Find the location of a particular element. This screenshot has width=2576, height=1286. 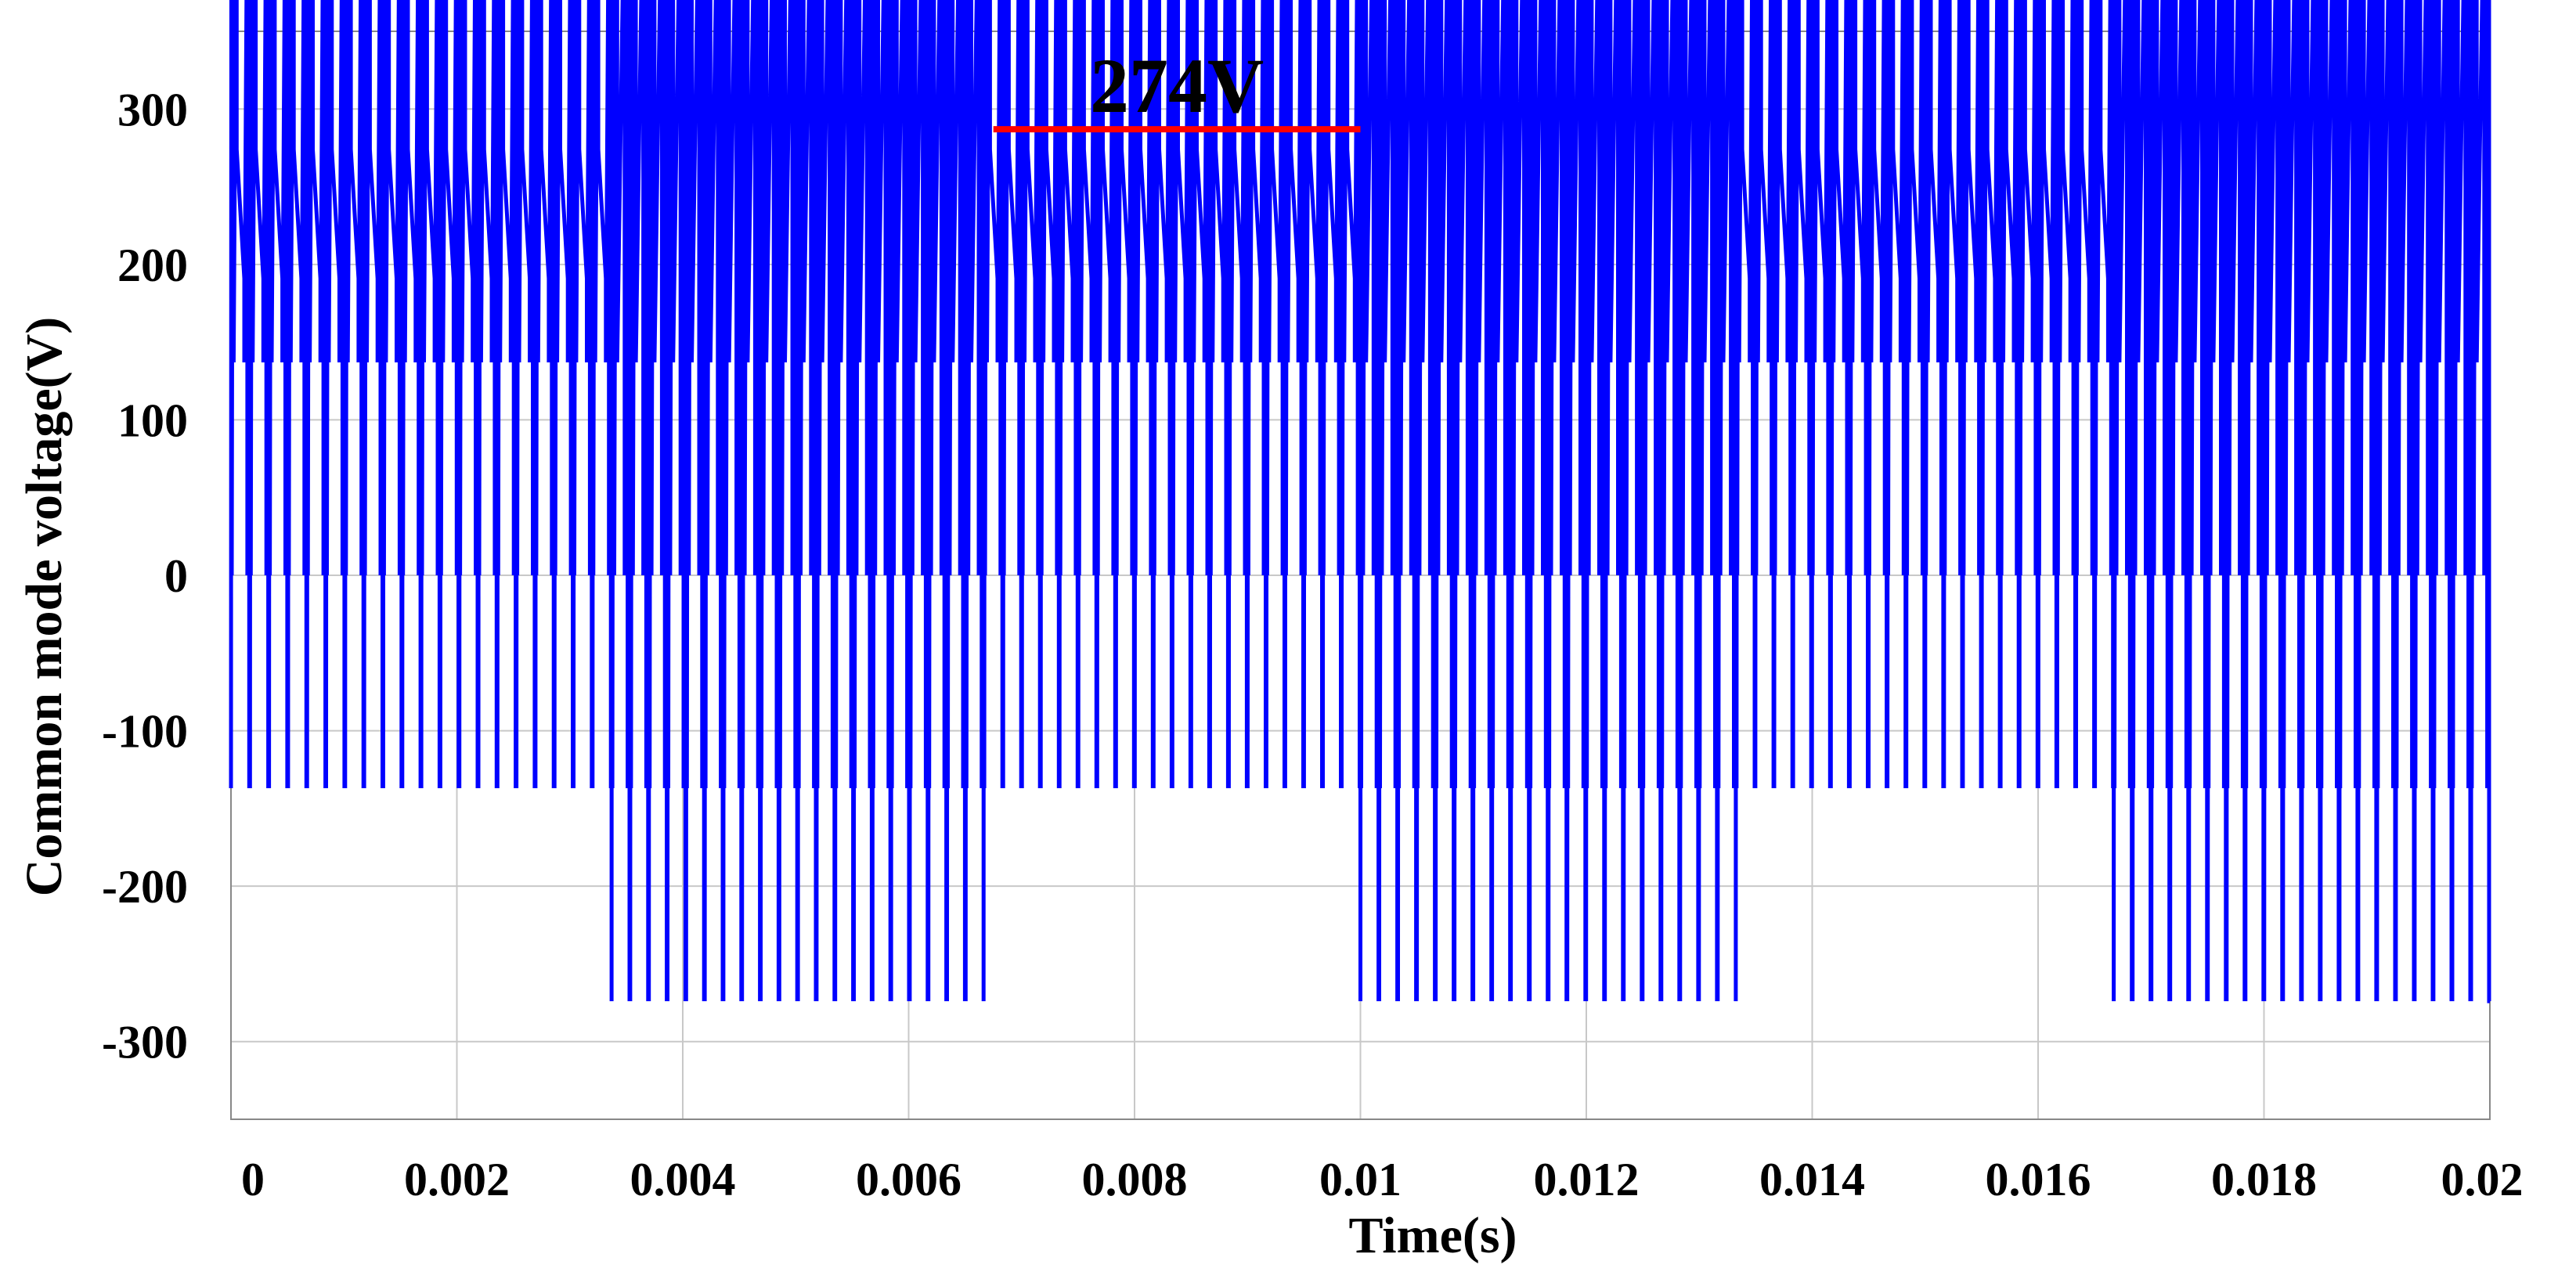

x-tick-label: 0.02 is located at coordinates (2482, 1179).